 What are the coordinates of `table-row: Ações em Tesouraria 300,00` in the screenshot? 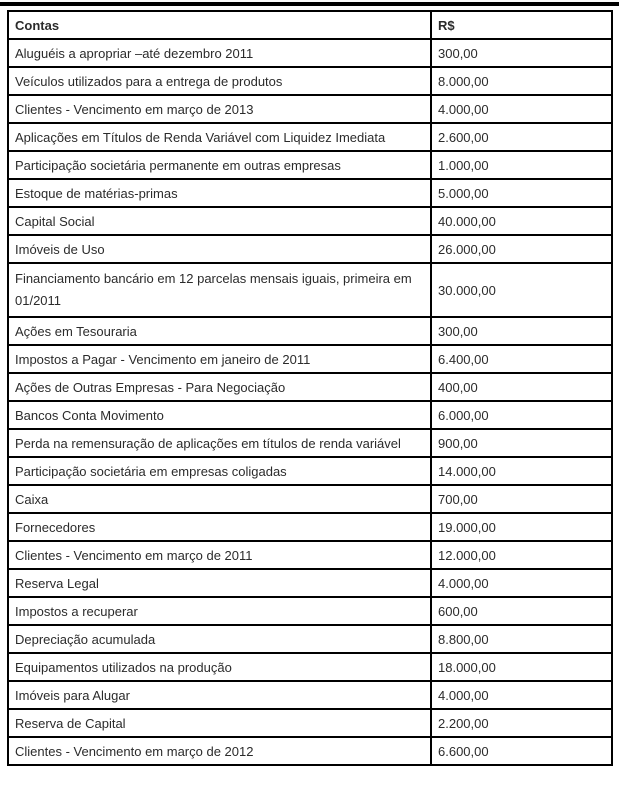 It's located at (310, 331).